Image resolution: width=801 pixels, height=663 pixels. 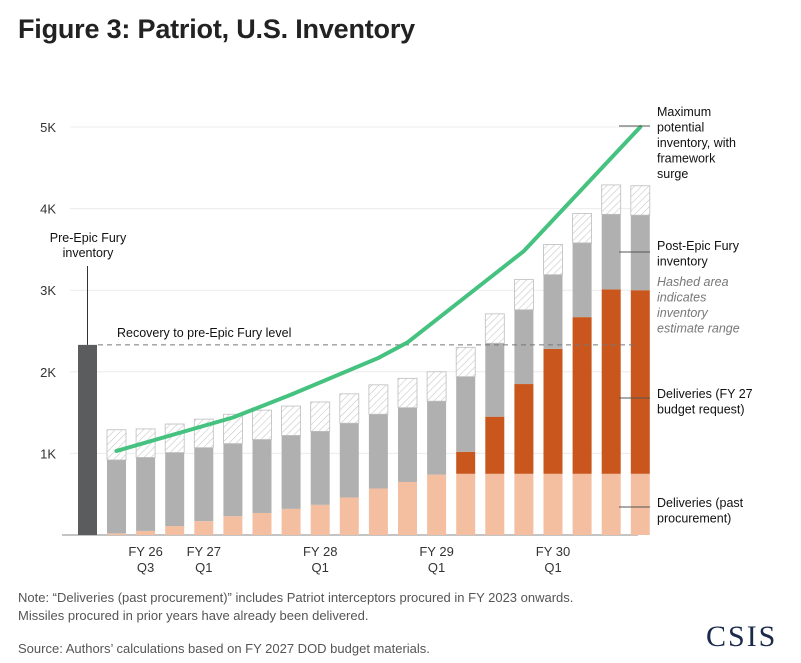 What do you see at coordinates (705, 394) in the screenshot?
I see `legend-label-orange: Deliveries (FY 27` at bounding box center [705, 394].